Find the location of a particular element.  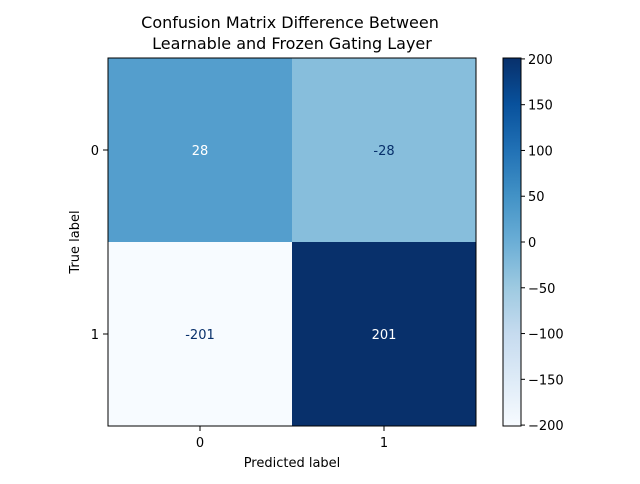

colorbar-tick-label-0: 200 is located at coordinates (540, 60).